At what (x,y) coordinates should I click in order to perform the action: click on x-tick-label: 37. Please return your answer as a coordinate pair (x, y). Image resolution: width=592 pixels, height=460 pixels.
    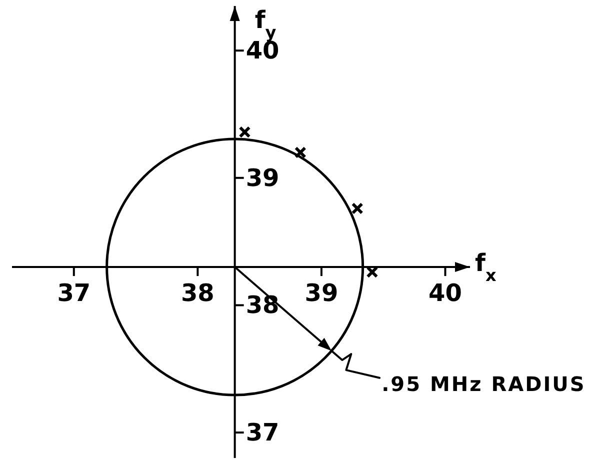
    Looking at the image, I should click on (74, 293).